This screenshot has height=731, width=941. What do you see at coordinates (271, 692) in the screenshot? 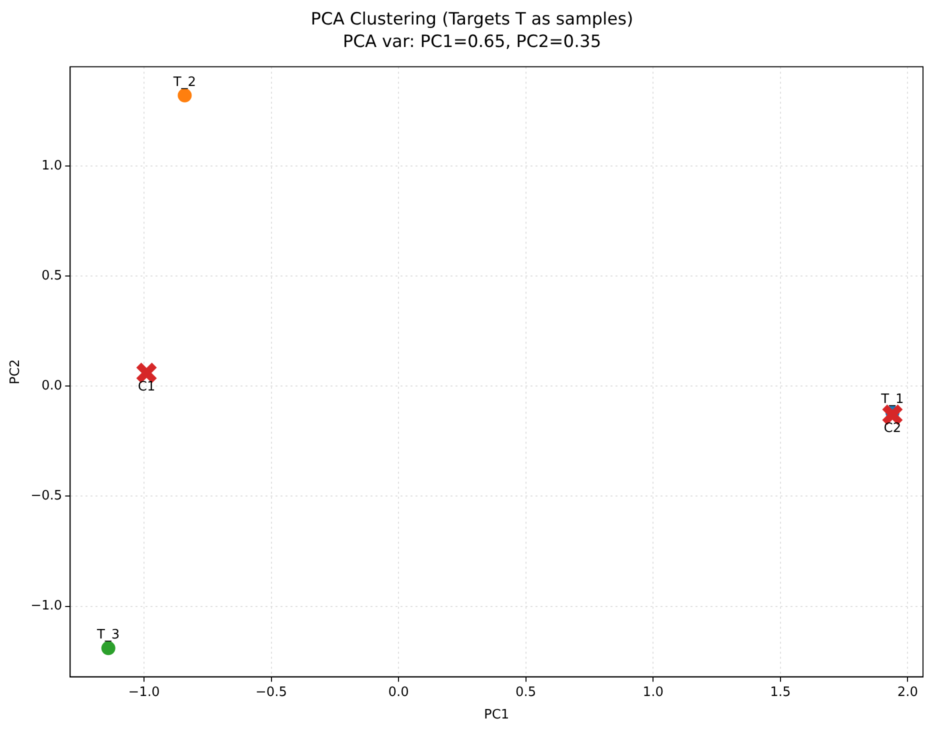
I see `x-tick-label: −0.5` at bounding box center [271, 692].